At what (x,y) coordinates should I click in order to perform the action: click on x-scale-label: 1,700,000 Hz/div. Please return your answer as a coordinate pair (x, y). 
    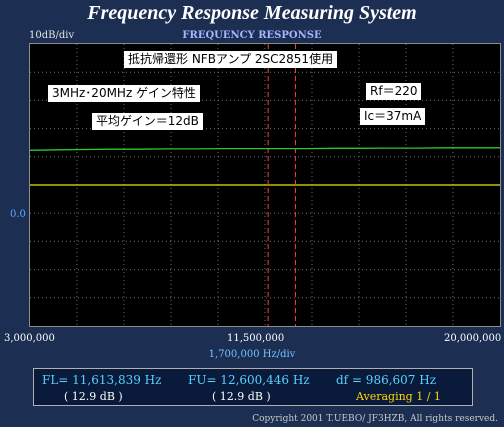
    Looking at the image, I should click on (252, 354).